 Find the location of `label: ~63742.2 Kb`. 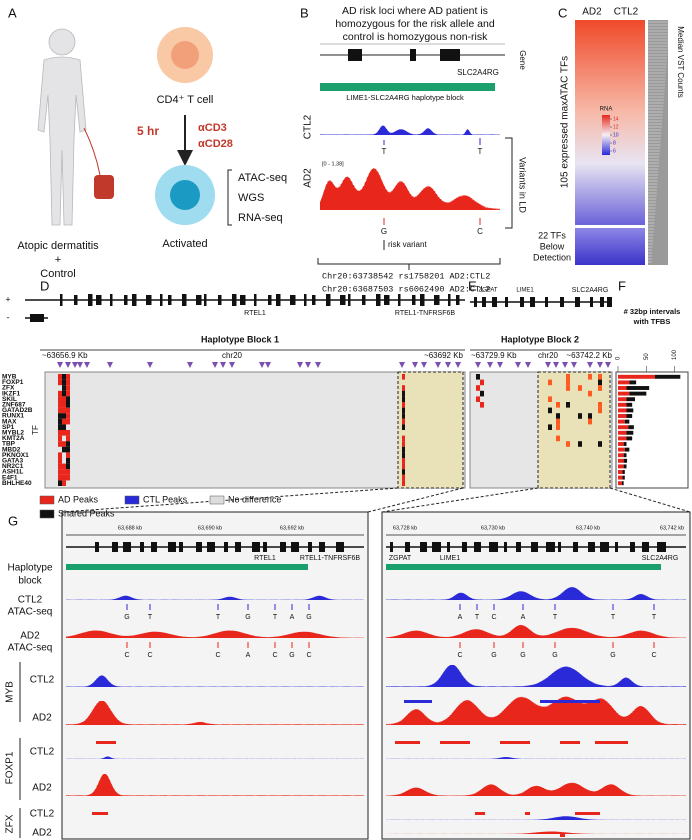

label: ~63742.2 Kb is located at coordinates (589, 355).